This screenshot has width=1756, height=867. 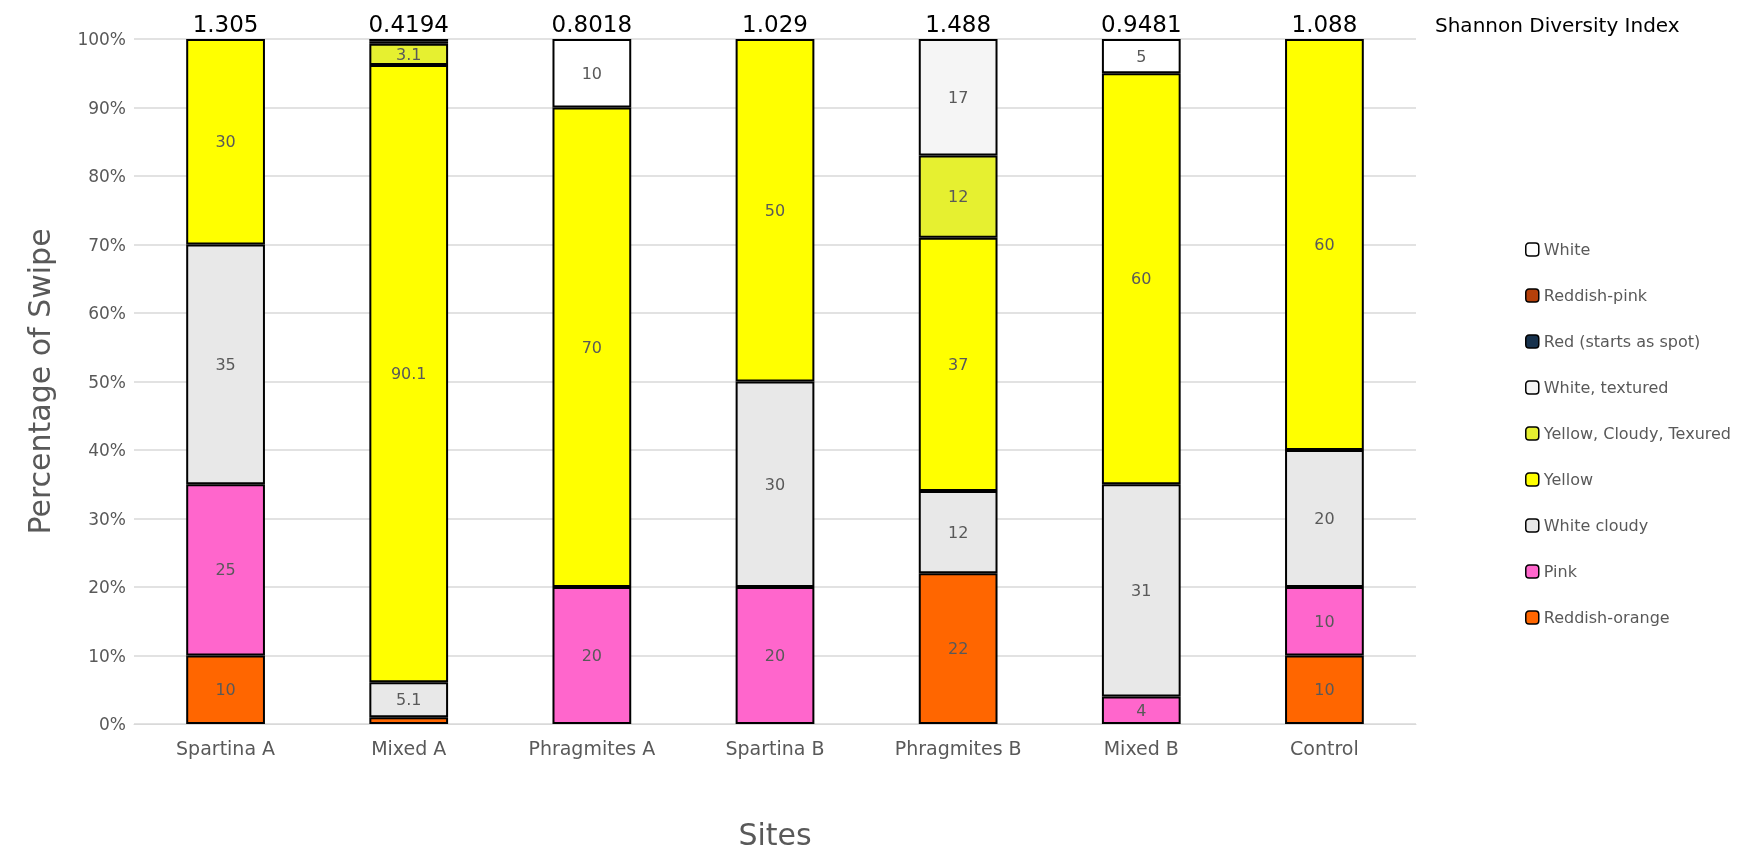 What do you see at coordinates (107, 587) in the screenshot?
I see `y-tick-label: 20%` at bounding box center [107, 587].